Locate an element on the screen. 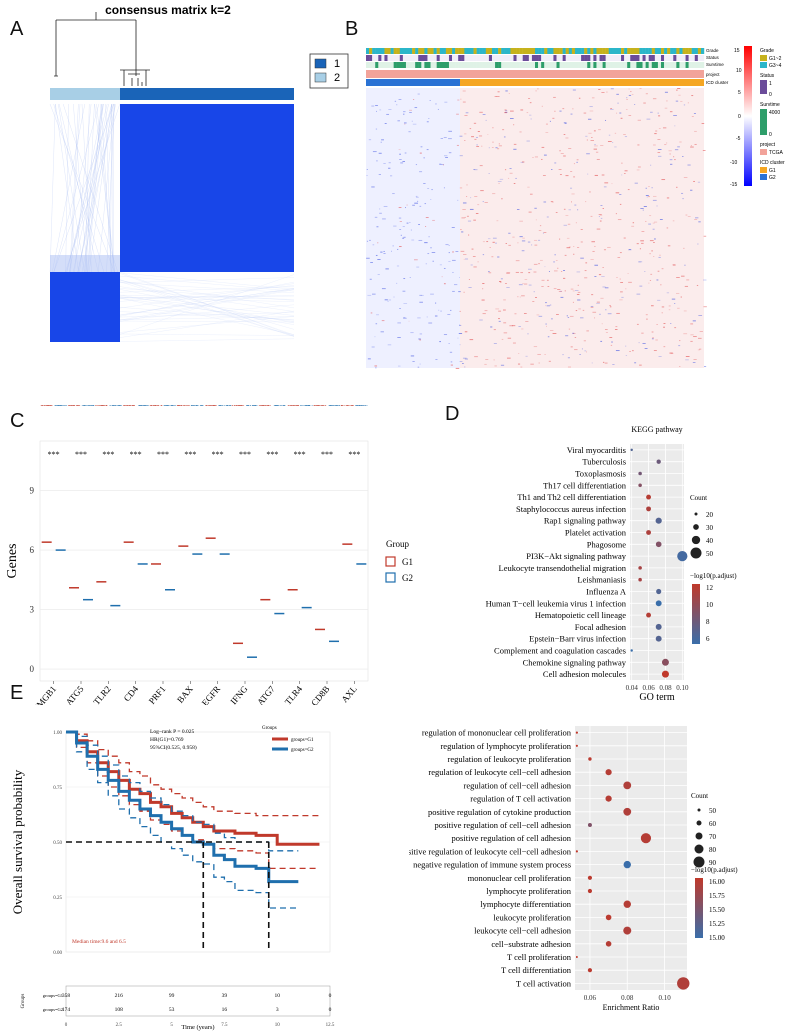  enrichment-dot is located at coordinates (658, 603).